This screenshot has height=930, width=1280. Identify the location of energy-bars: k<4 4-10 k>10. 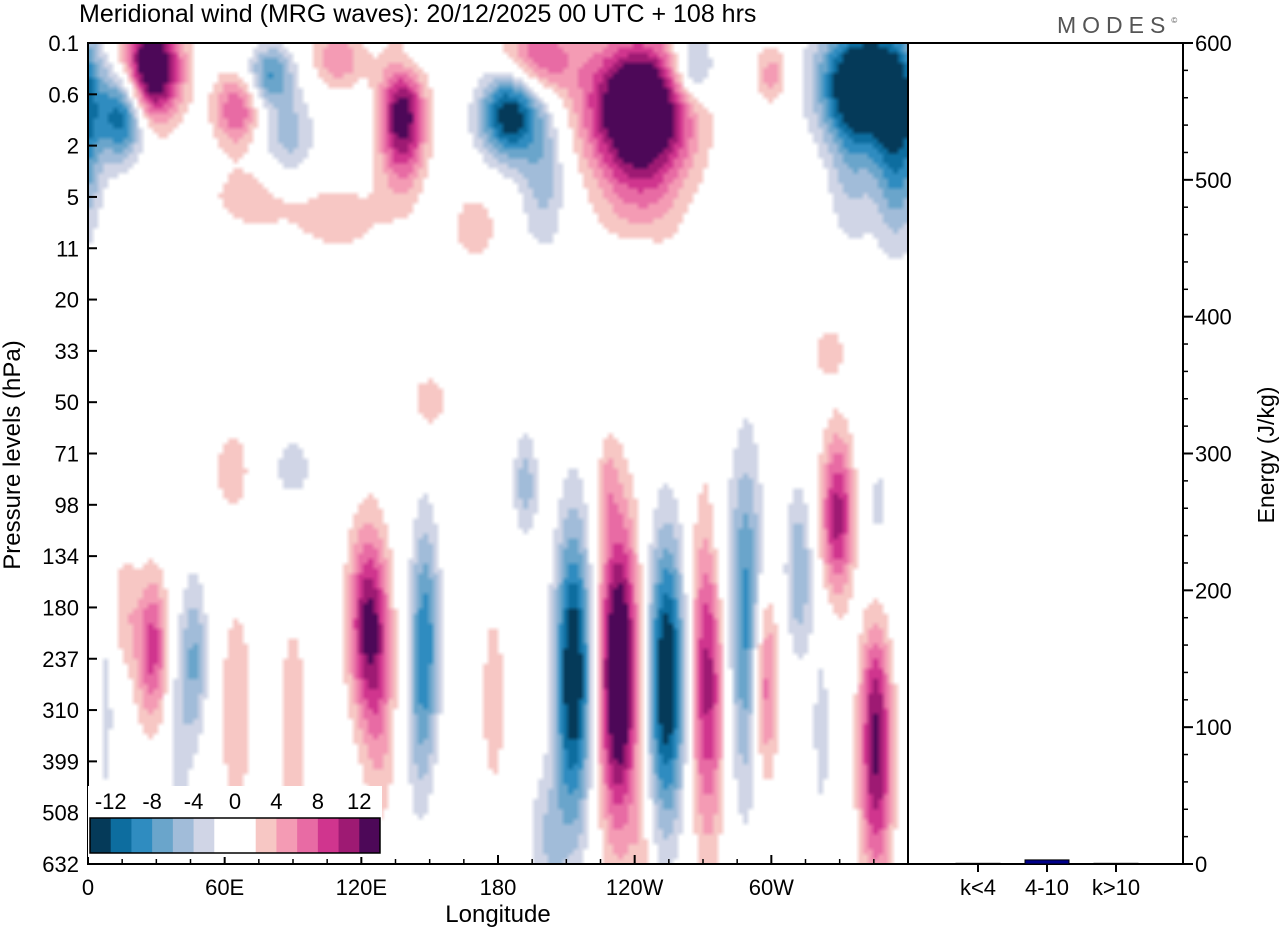
(1047, 879).